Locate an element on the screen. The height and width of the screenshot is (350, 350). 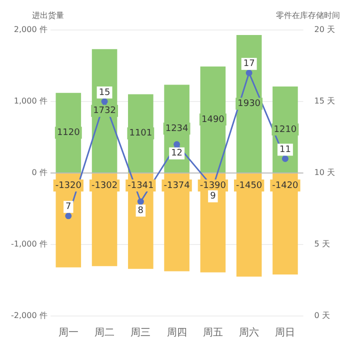
data-label: 1210 is located at coordinates (285, 129).